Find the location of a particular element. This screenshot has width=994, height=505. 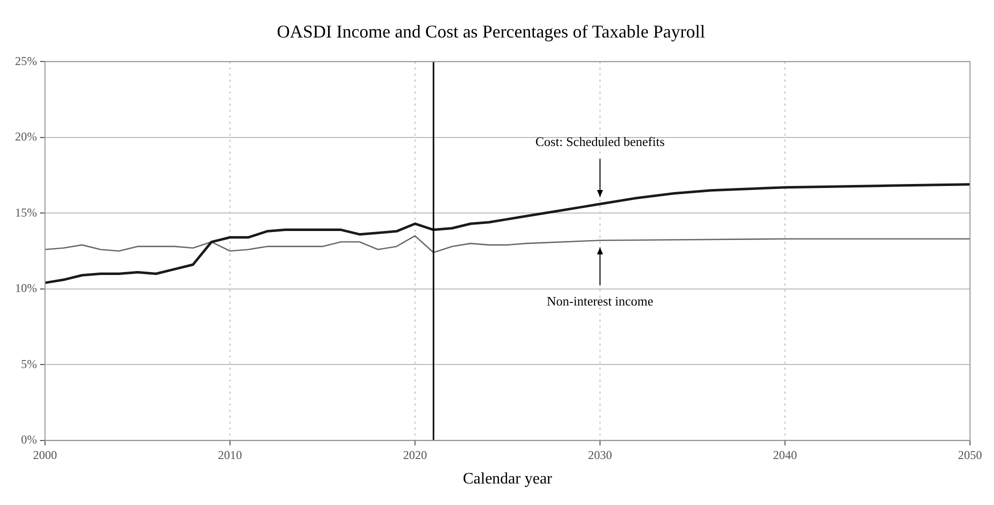

y-tick-label: 0% is located at coordinates (28, 439).